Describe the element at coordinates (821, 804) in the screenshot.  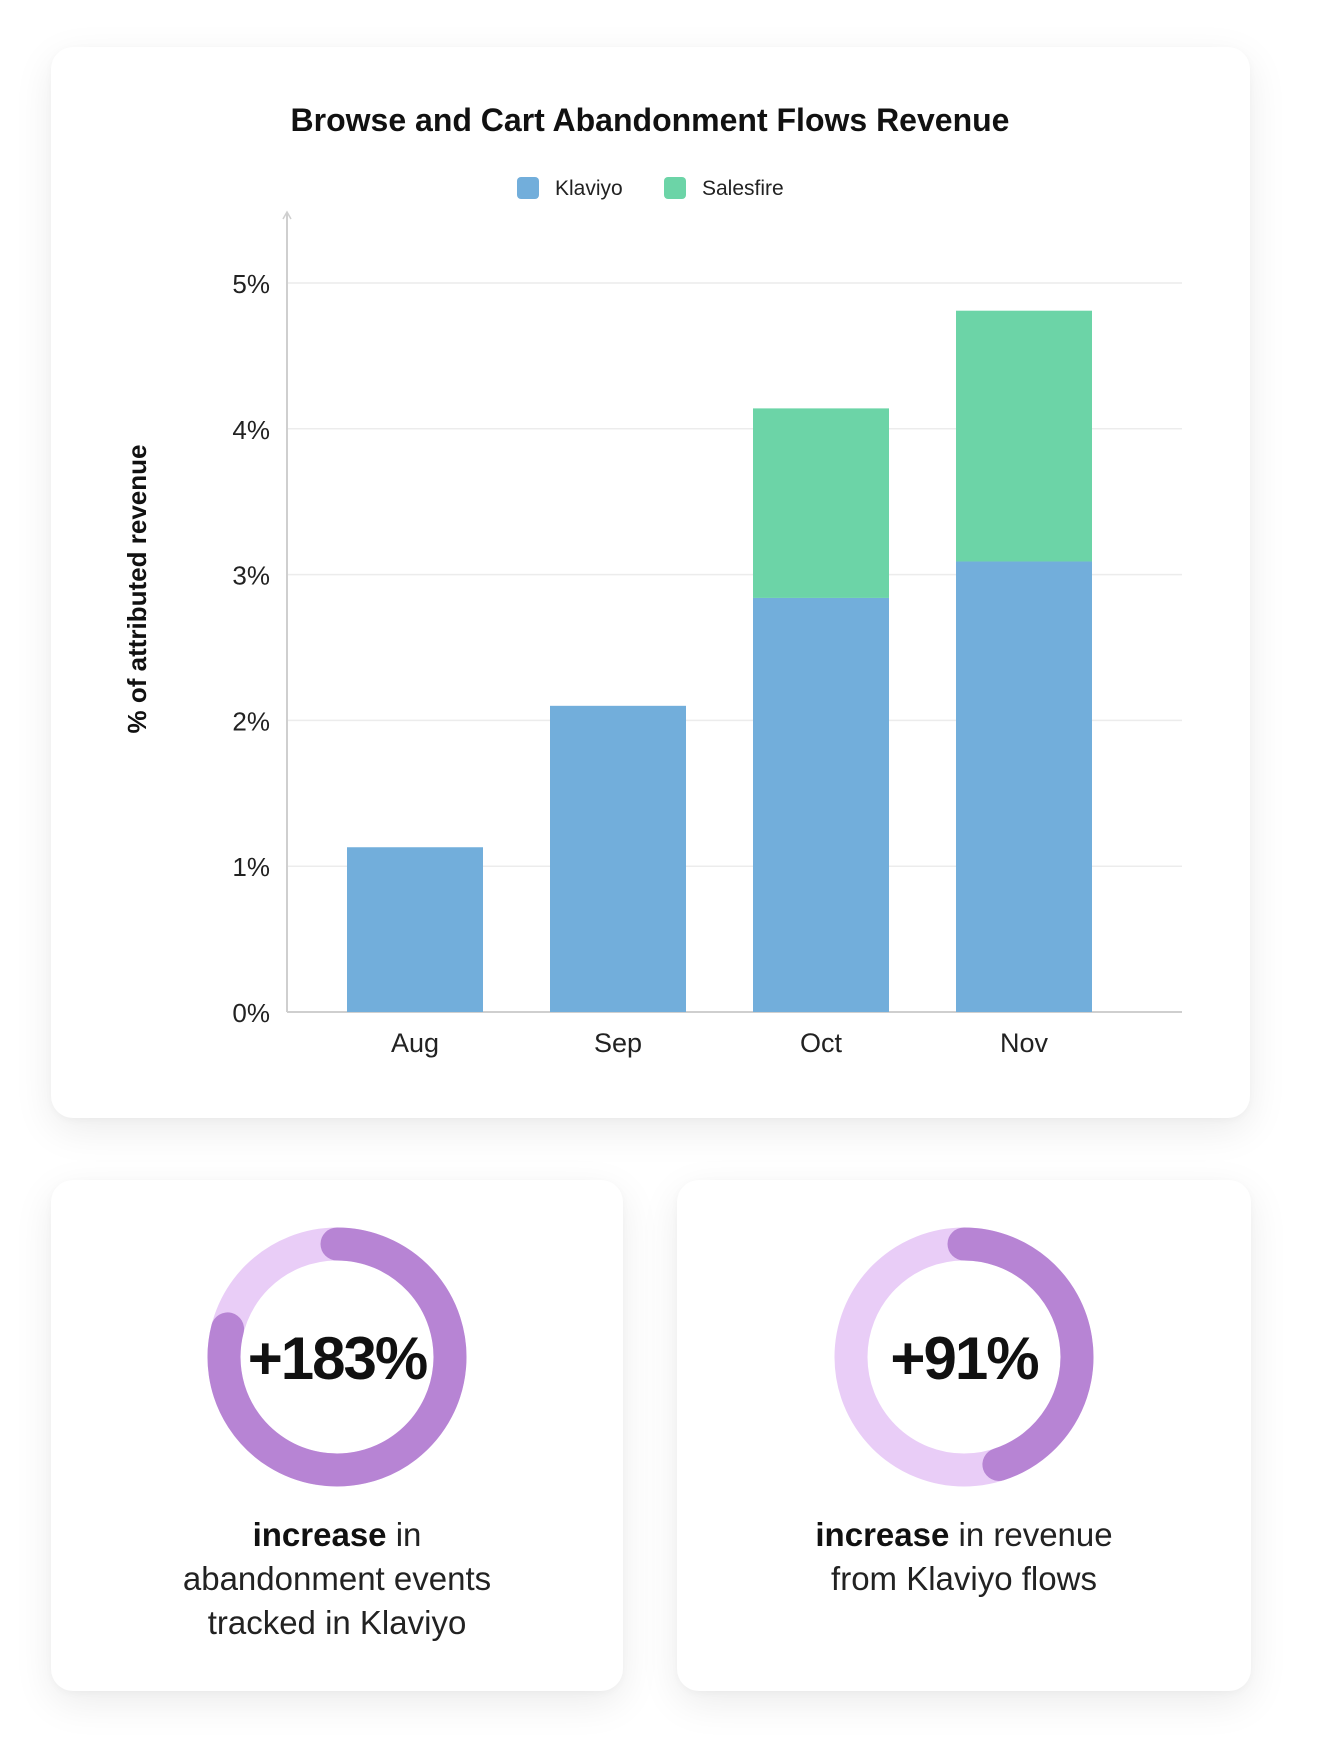
I see `bar-klaviyo-oct` at that location.